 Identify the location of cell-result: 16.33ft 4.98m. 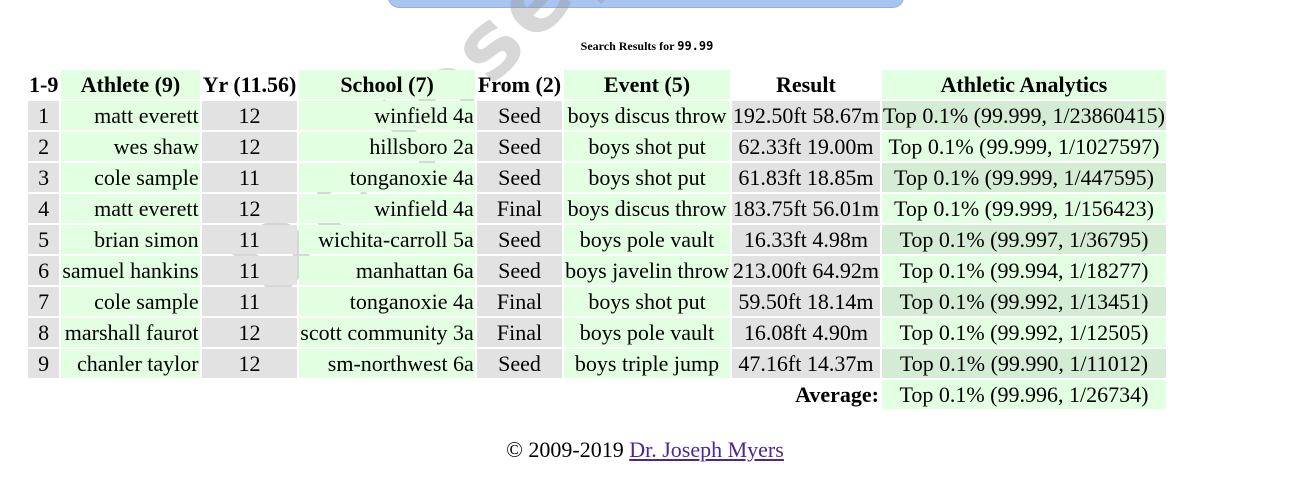
(805, 239).